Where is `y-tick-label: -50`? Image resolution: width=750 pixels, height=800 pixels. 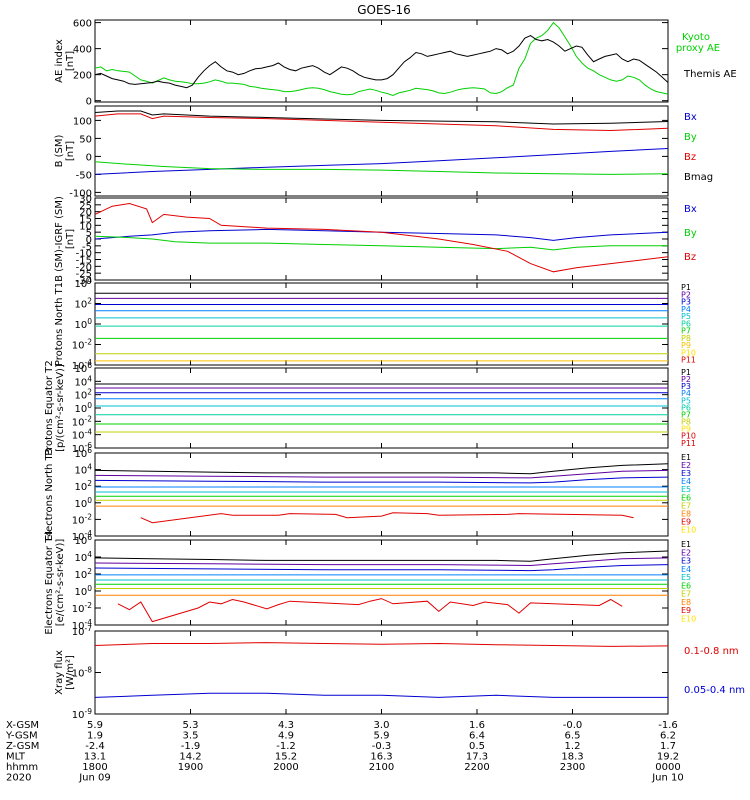 y-tick-label: -50 is located at coordinates (84, 175).